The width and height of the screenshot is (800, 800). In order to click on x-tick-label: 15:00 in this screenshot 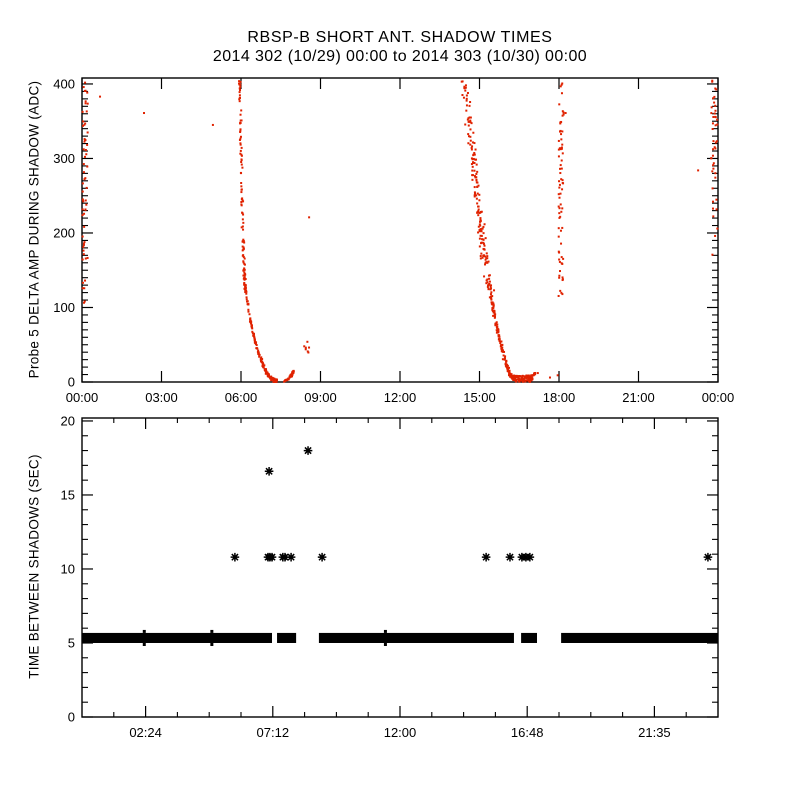, I will do `click(479, 397)`.